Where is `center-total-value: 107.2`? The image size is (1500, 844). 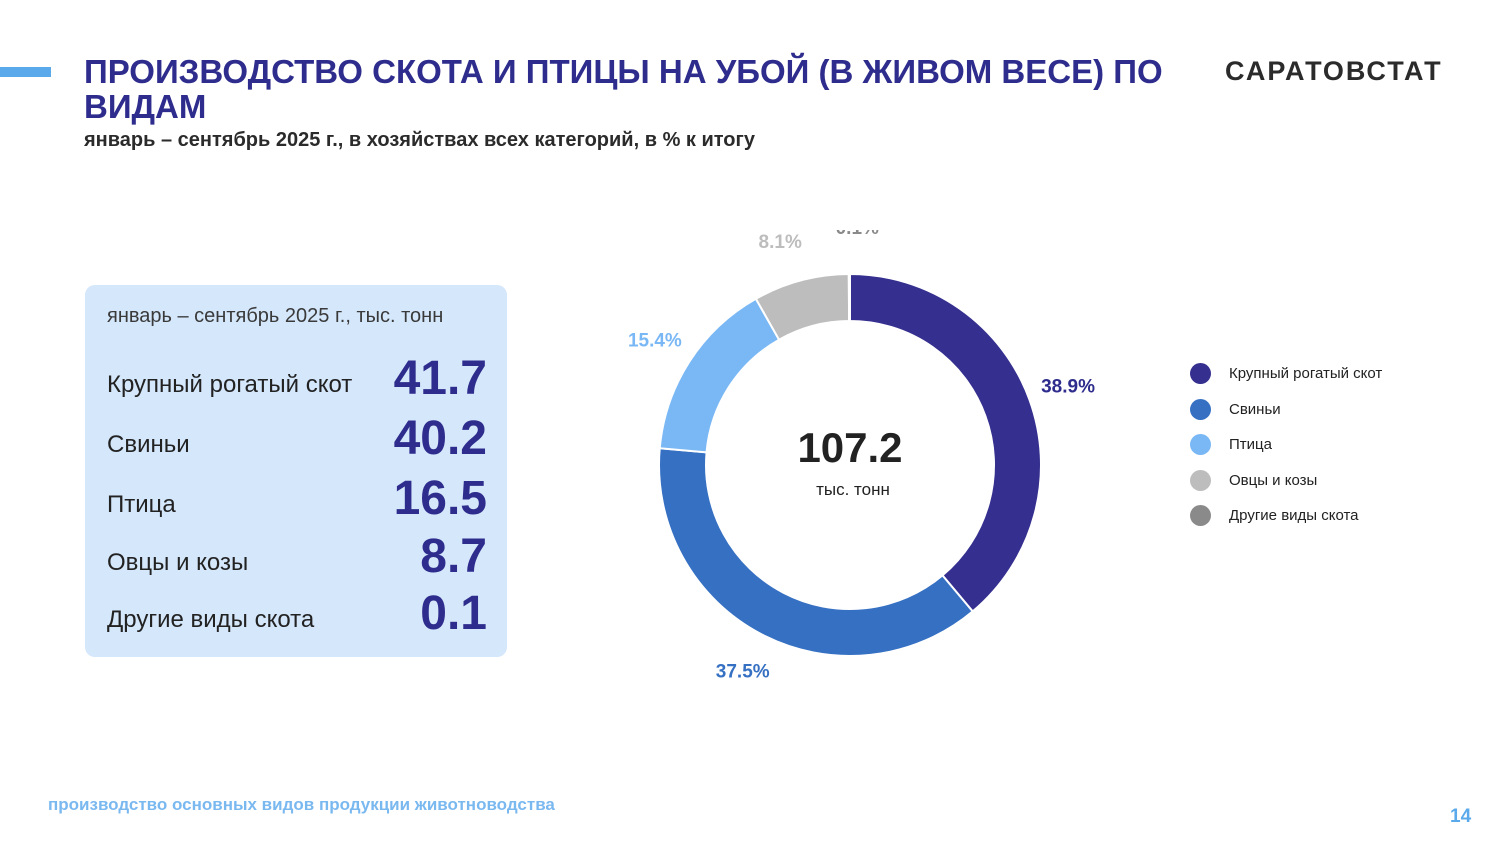
center-total-value: 107.2 is located at coordinates (849, 447).